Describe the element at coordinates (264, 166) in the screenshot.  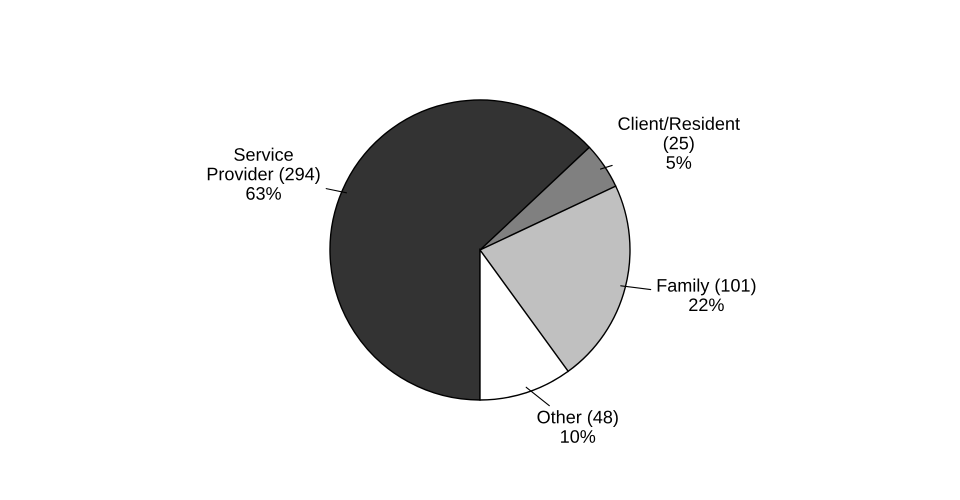
I see `slice-label: Service Provider (294)` at that location.